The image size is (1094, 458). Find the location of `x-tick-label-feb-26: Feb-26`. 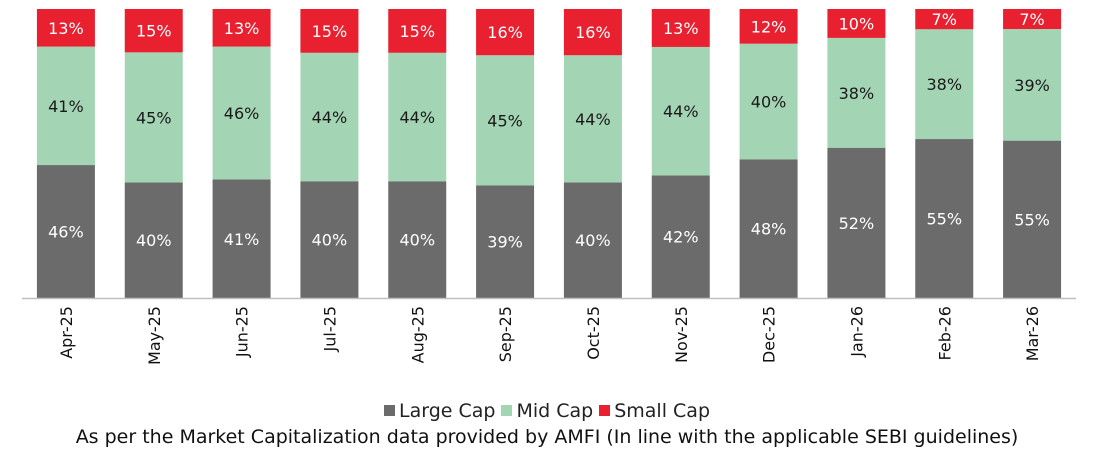

x-tick-label-feb-26: Feb-26 is located at coordinates (944, 333).